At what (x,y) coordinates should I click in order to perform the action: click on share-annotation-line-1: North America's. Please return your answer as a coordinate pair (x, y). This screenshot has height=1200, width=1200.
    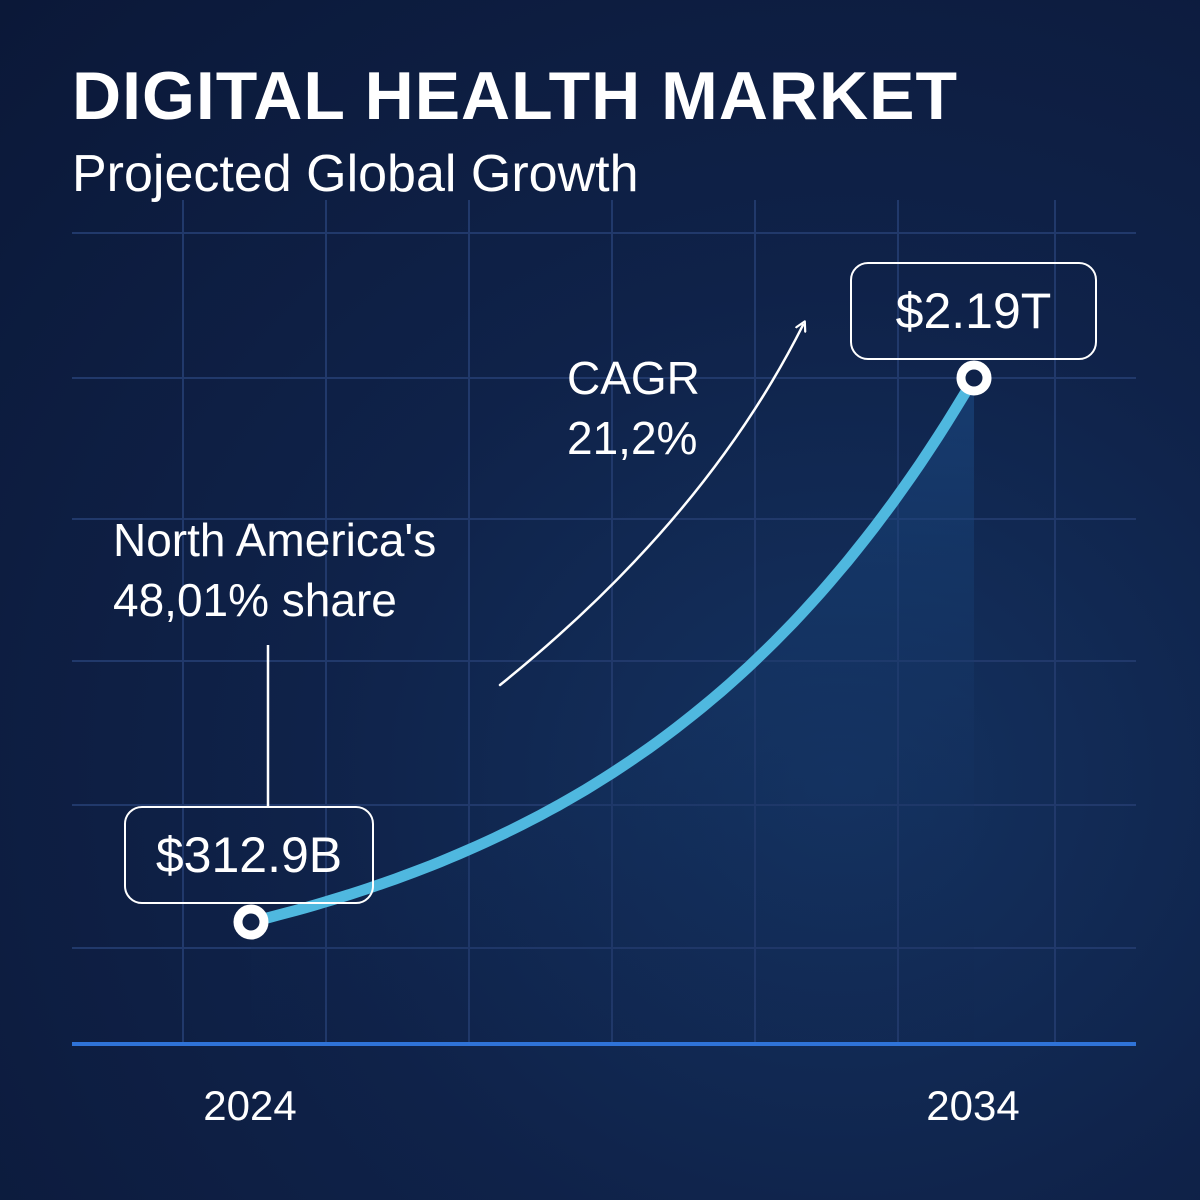
    Looking at the image, I should click on (275, 540).